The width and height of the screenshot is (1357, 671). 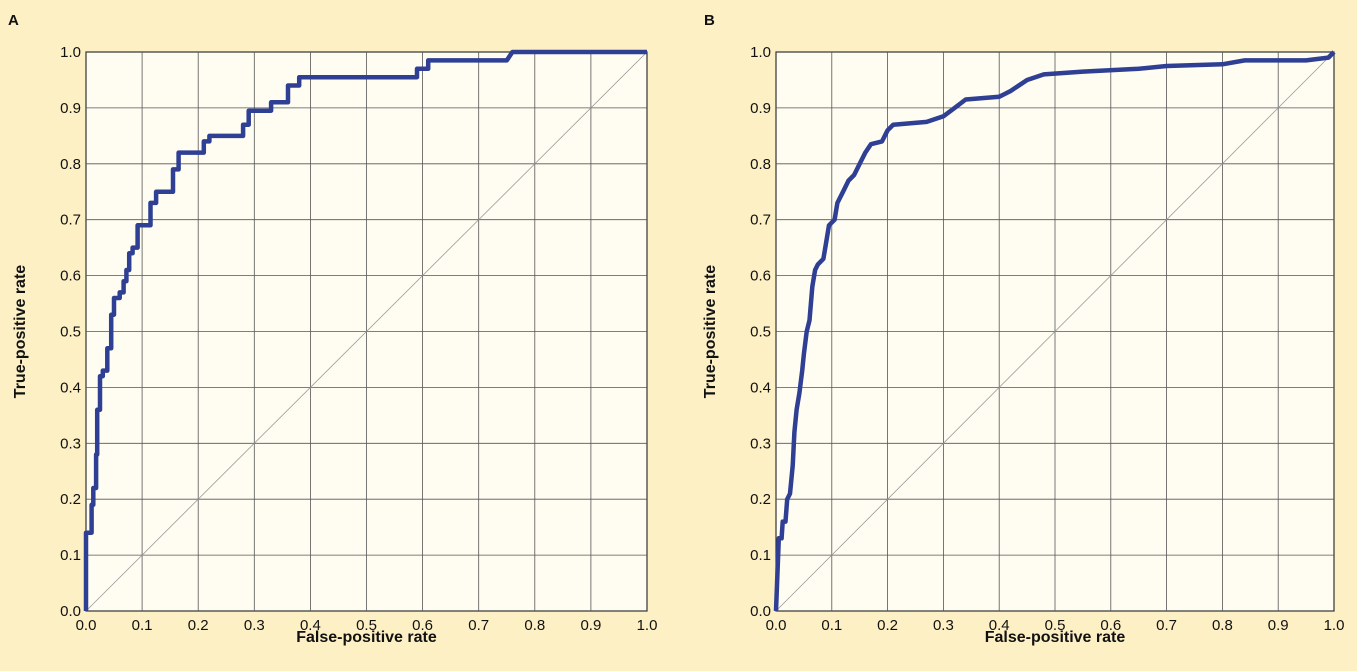 What do you see at coordinates (13, 20) in the screenshot?
I see `panel-letter: A` at bounding box center [13, 20].